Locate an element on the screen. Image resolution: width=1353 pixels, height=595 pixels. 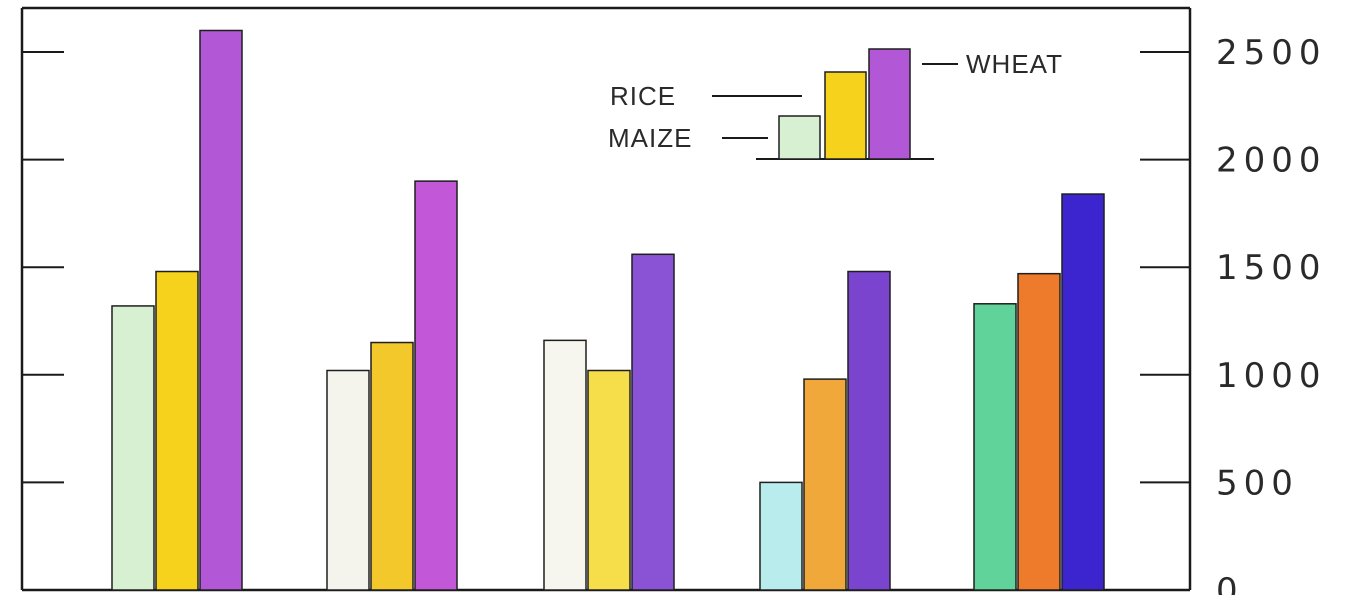
y-tick-label-2000: 2000 is located at coordinates (1271, 161).